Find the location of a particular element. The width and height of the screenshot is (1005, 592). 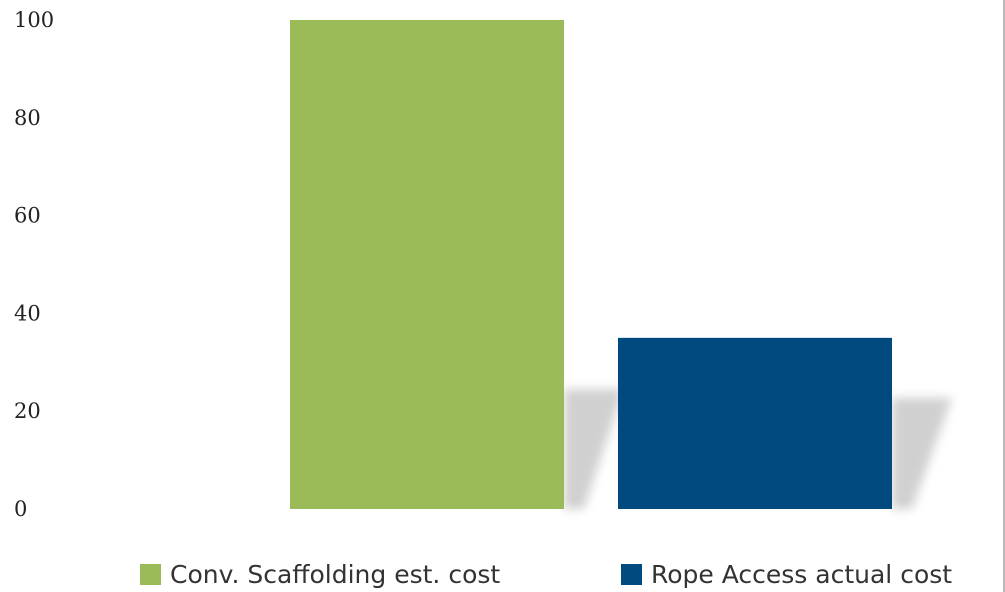

legend-item-scaffolding: Conv. Scaffolding est. cost is located at coordinates (320, 574).